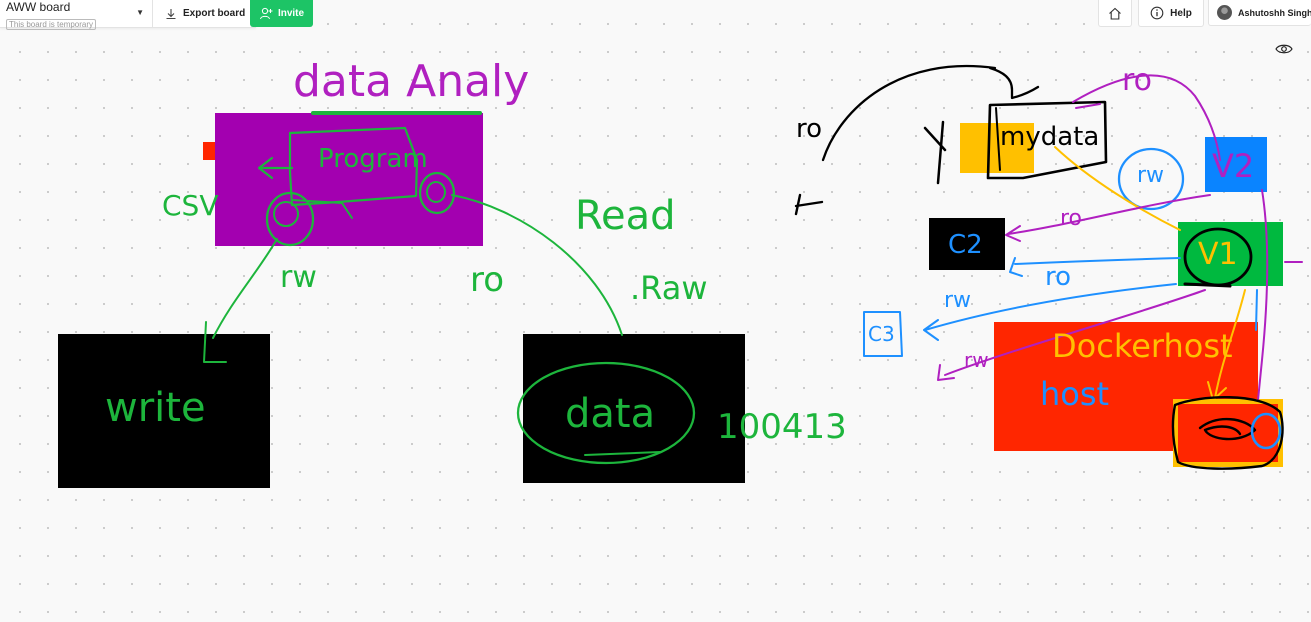  I want to click on label-ro-top-right: ro, so click(1137, 80).